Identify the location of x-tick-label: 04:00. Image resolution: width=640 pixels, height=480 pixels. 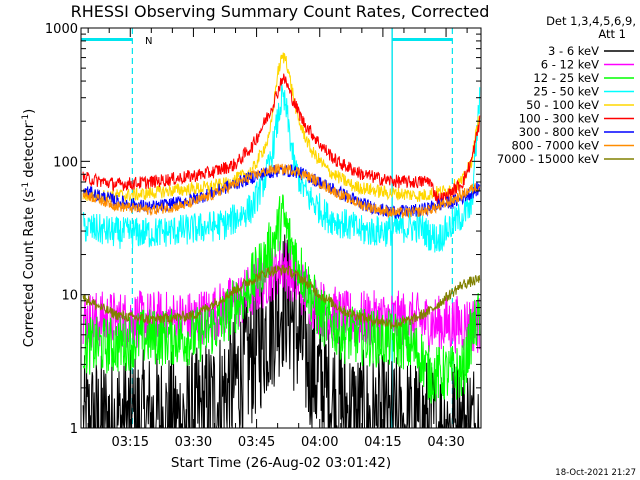
(319, 442).